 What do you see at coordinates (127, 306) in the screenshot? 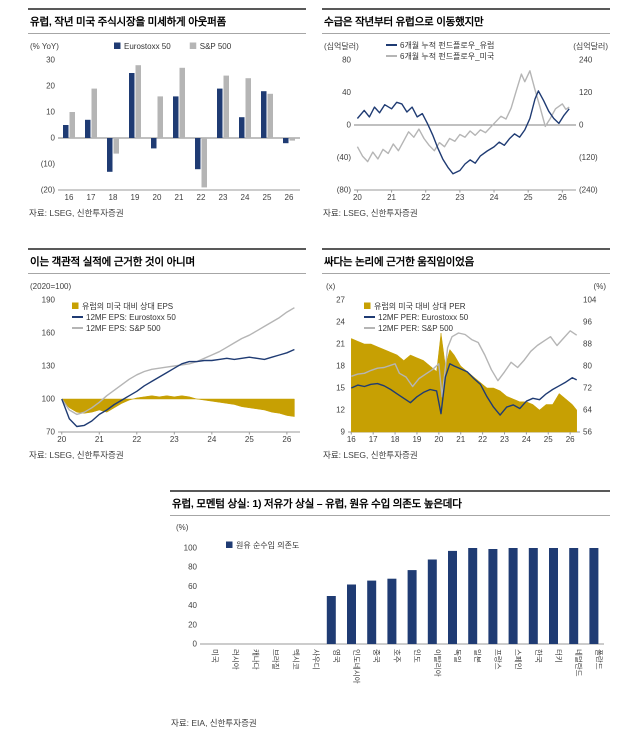
I see `svg-text: 유럽의 미국 대비 상대 EPS` at bounding box center [127, 306].